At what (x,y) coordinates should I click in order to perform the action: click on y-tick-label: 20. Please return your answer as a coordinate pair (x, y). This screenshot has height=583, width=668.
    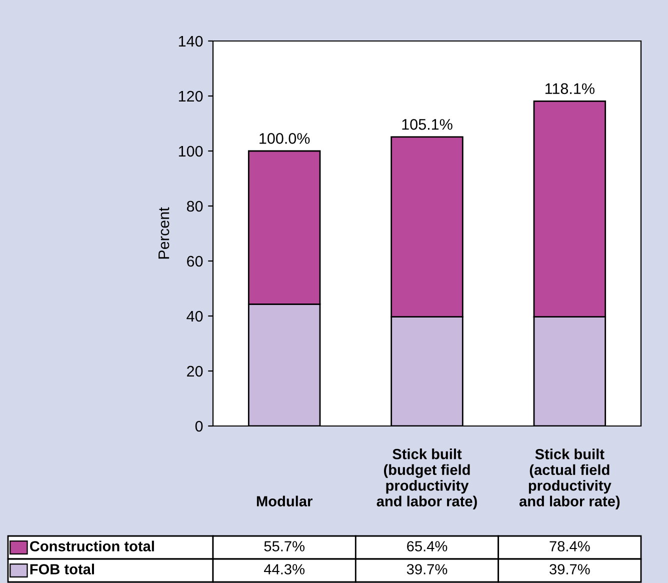
    Looking at the image, I should click on (195, 371).